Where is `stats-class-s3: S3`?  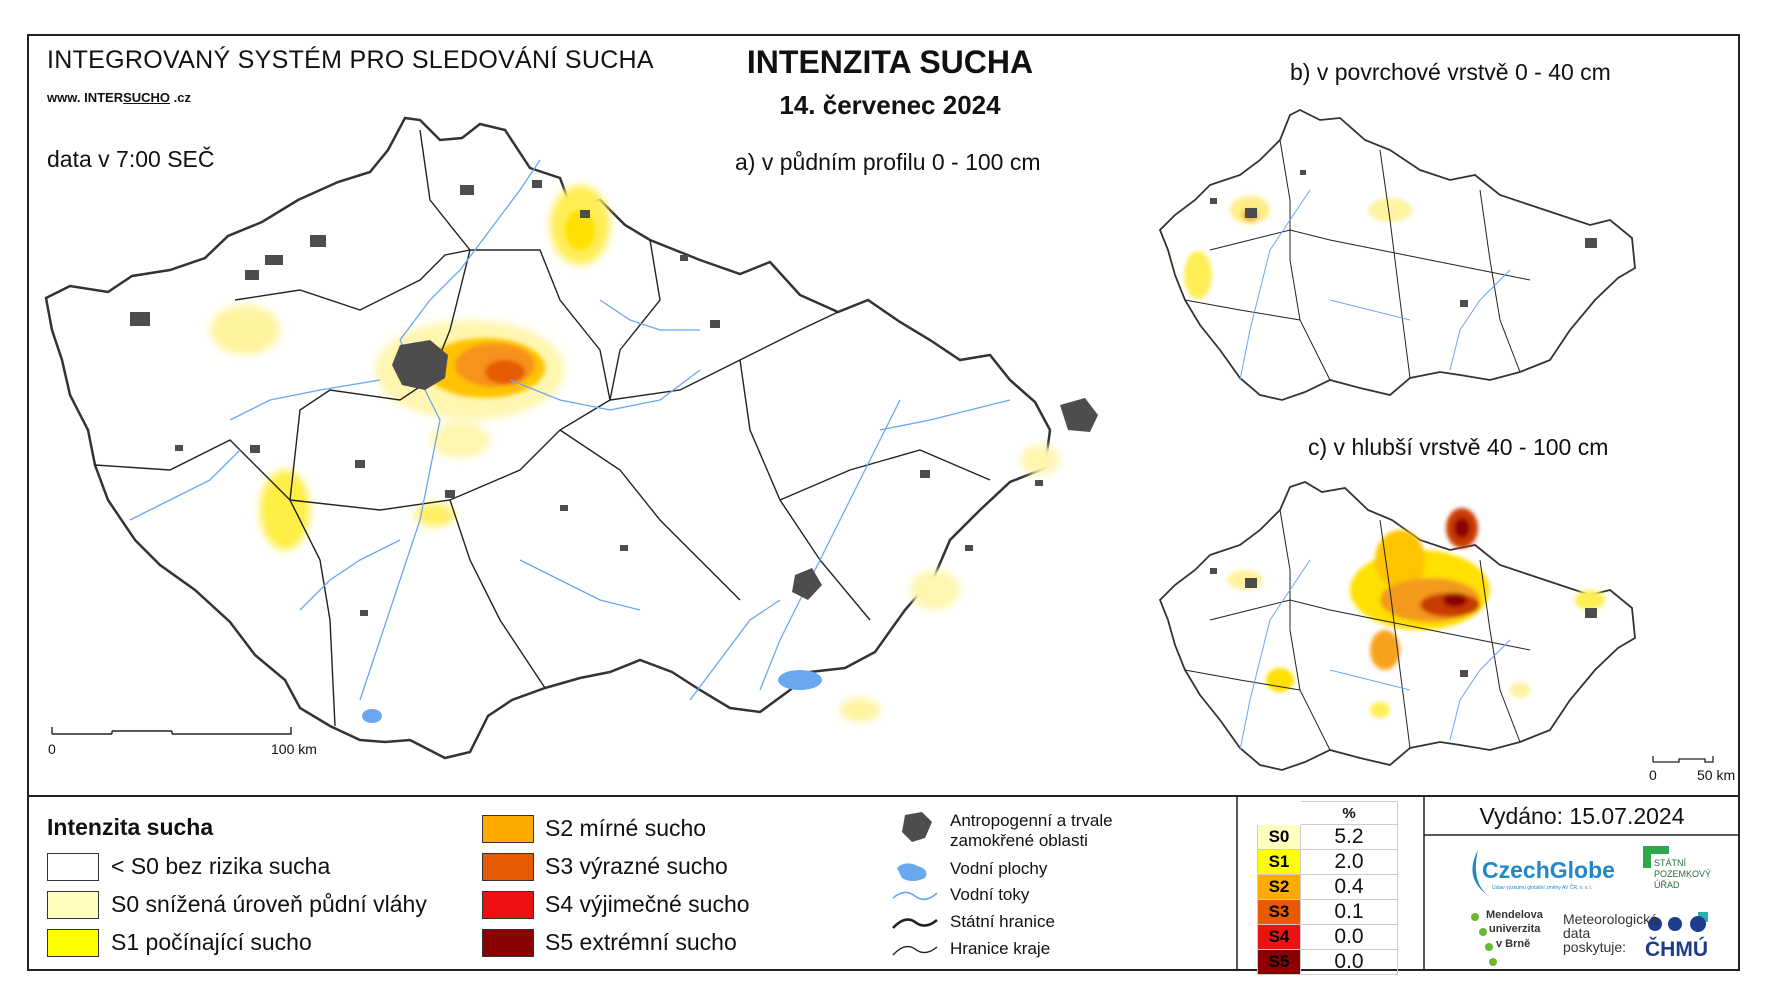
stats-class-s3: S3 is located at coordinates (1279, 912).